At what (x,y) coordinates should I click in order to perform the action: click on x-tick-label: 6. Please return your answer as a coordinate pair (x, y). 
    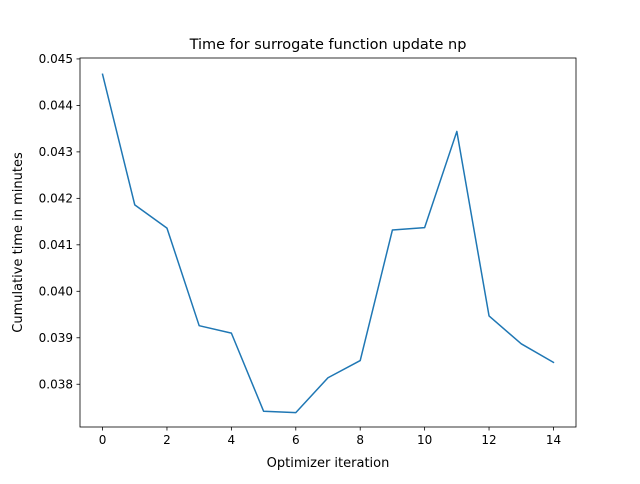
    Looking at the image, I should click on (296, 440).